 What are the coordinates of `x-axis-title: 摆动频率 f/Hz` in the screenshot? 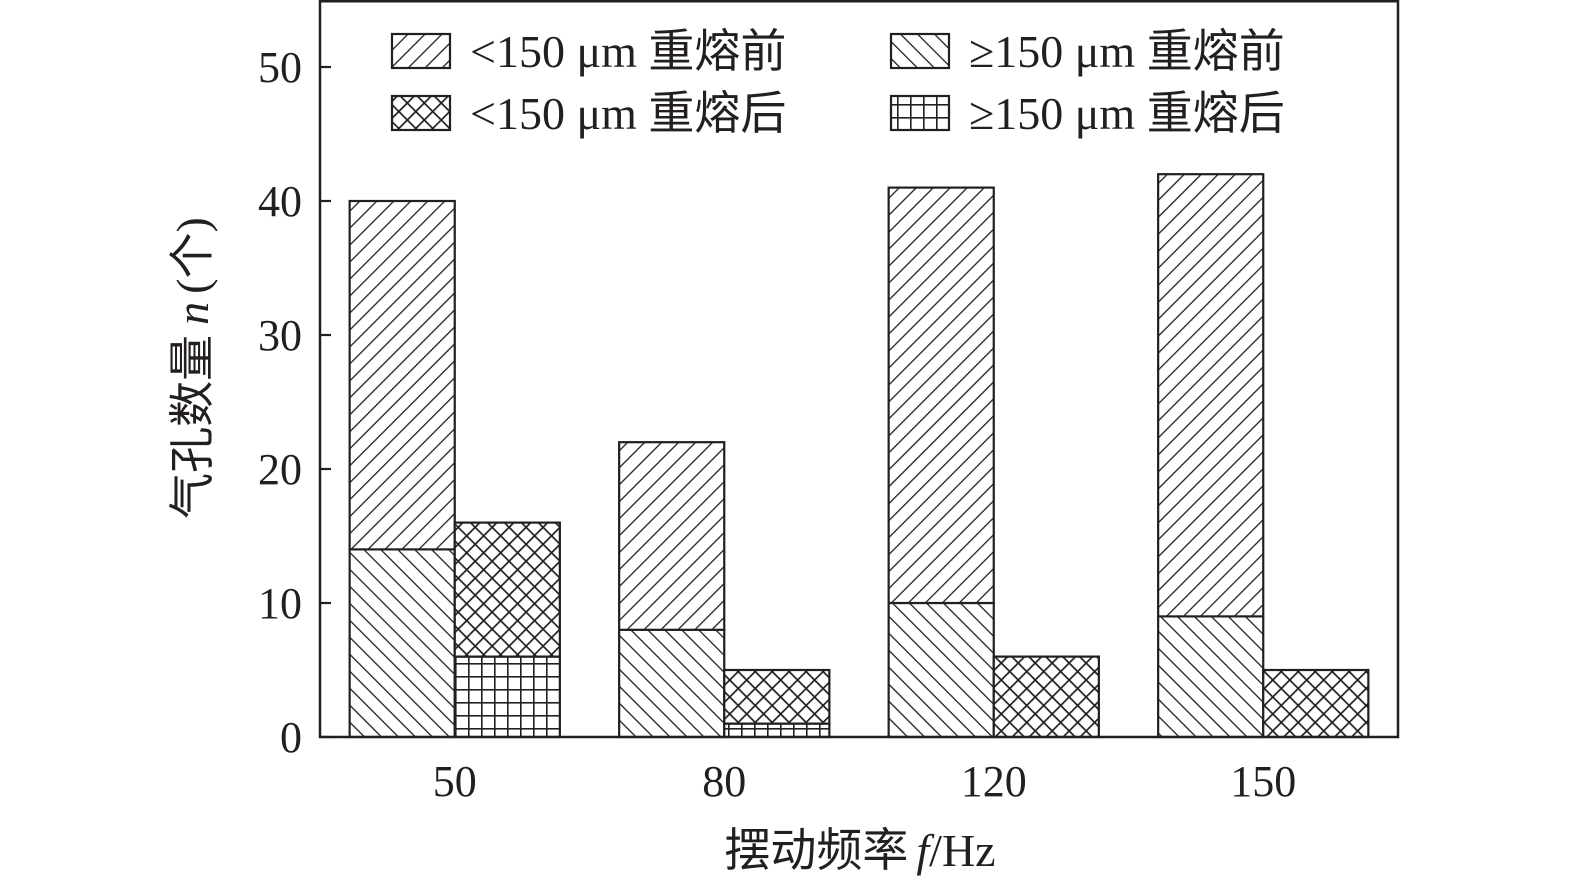 It's located at (859, 850).